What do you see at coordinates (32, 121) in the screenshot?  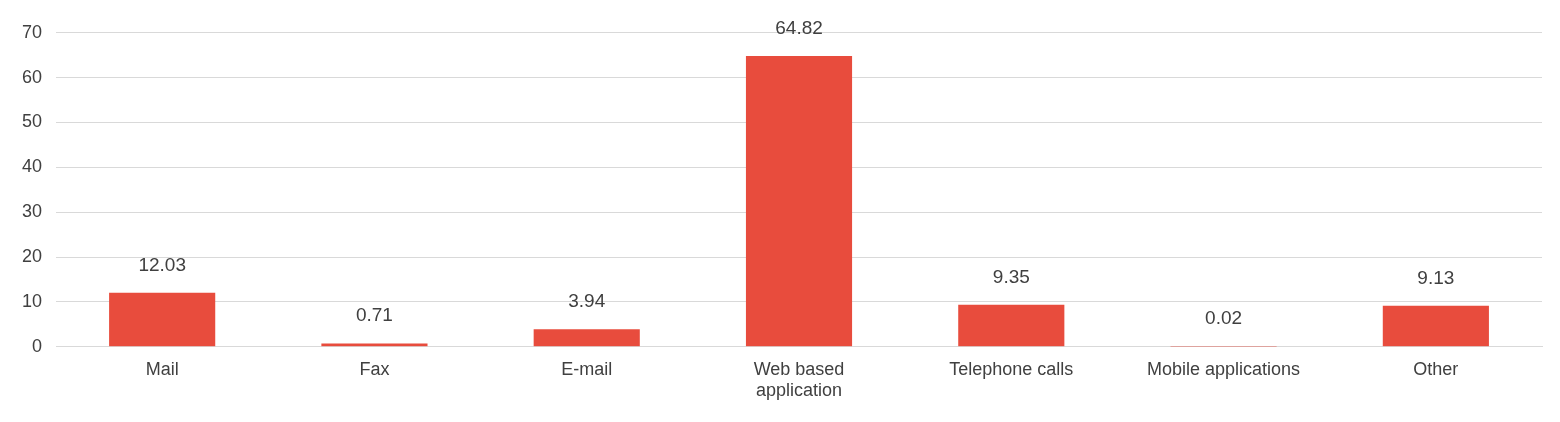 I see `y-tick-label: 50` at bounding box center [32, 121].